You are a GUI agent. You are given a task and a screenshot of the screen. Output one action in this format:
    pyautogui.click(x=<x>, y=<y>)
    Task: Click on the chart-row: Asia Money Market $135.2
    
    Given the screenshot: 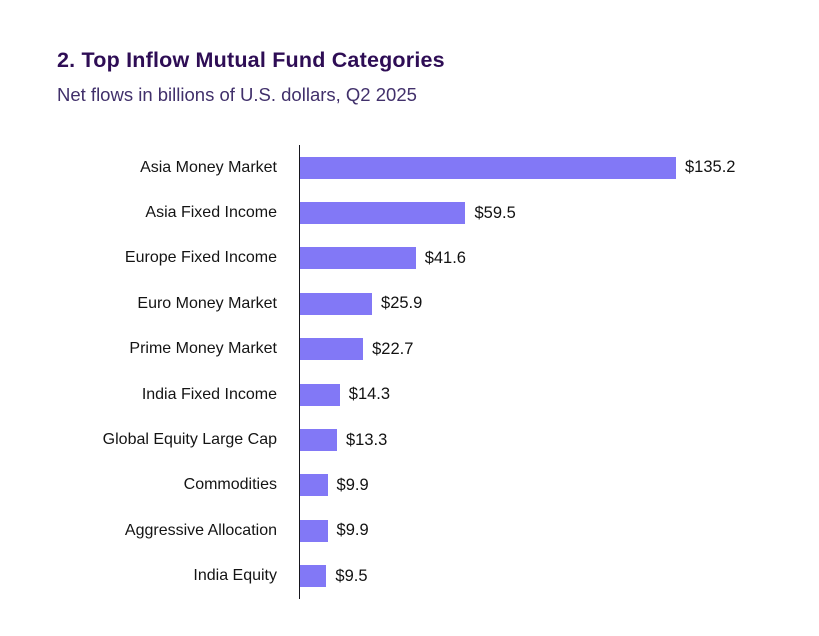 What is the action you would take?
    pyautogui.click(x=429, y=168)
    